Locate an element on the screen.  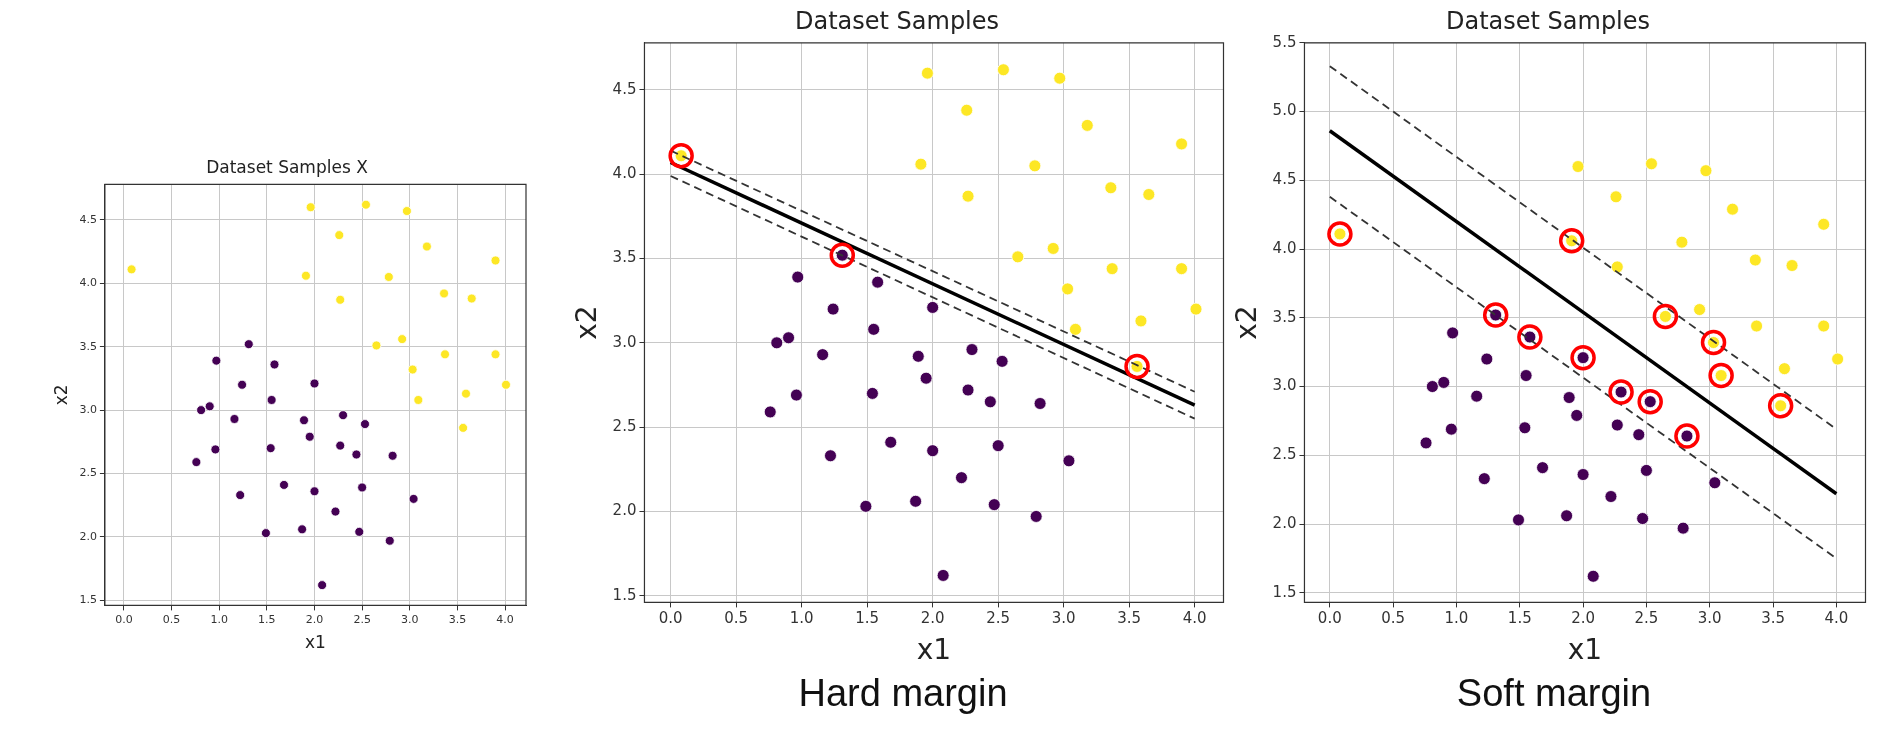
x-tick-label: 3.5 is located at coordinates (1773, 618).